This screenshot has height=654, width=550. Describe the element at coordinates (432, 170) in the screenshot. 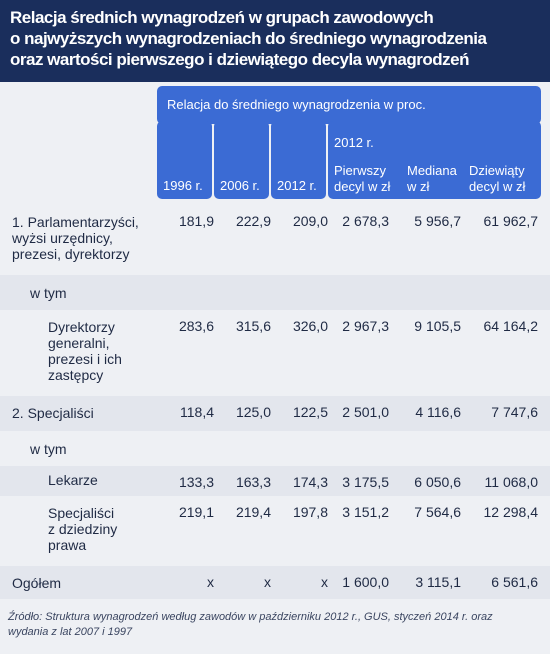

I see `header-sub-line: Mediana` at that location.